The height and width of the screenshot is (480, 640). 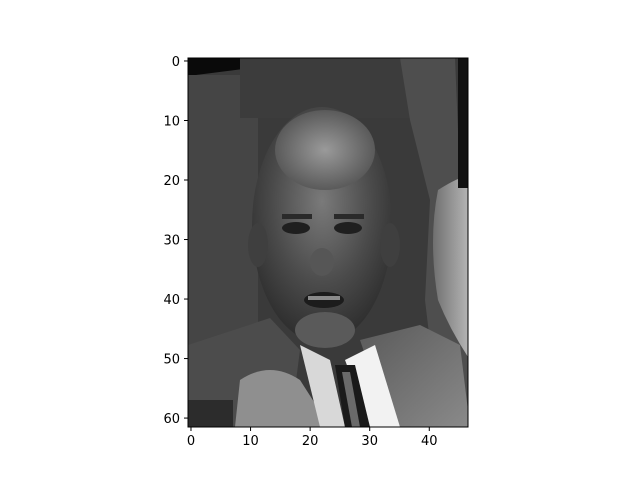 I want to click on y-tick-label: 10, so click(x=171, y=121).